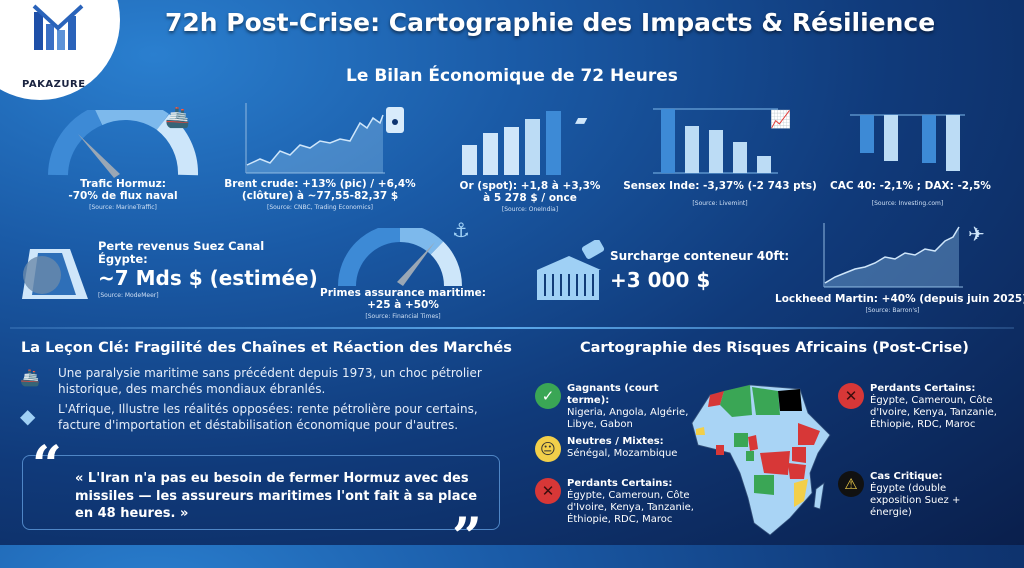  What do you see at coordinates (512, 76) in the screenshot?
I see `section-subtitle: Le Bilan Économique de 72 Heures` at bounding box center [512, 76].